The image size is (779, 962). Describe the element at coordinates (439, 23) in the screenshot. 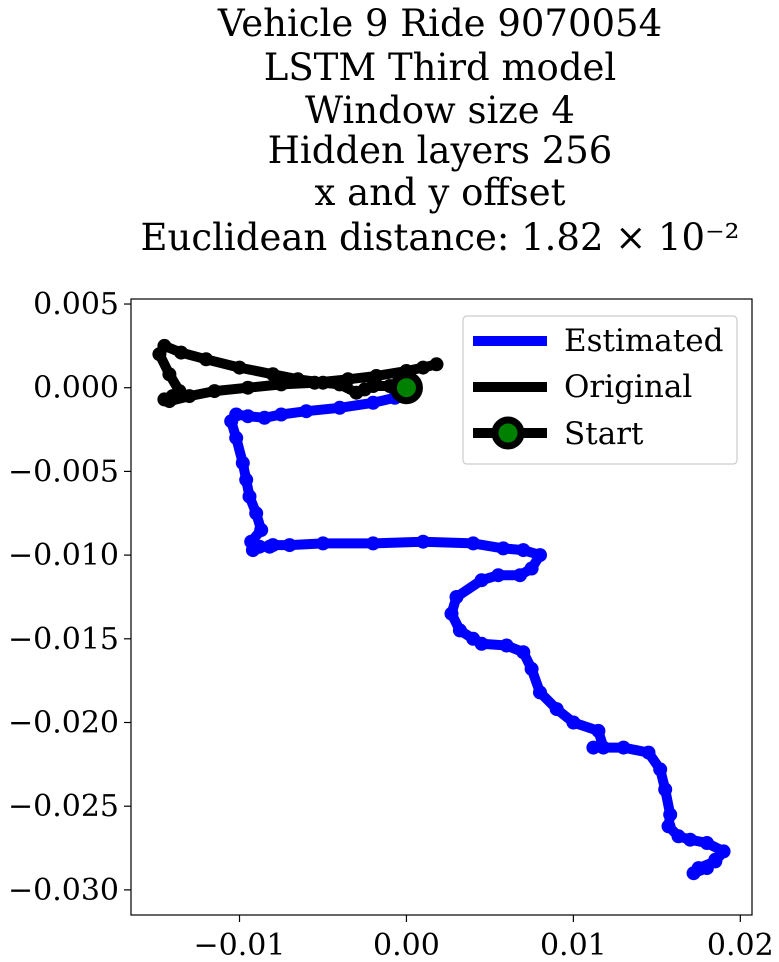

I see `title-line-1: Vehicle 9 Ride 9070054` at that location.